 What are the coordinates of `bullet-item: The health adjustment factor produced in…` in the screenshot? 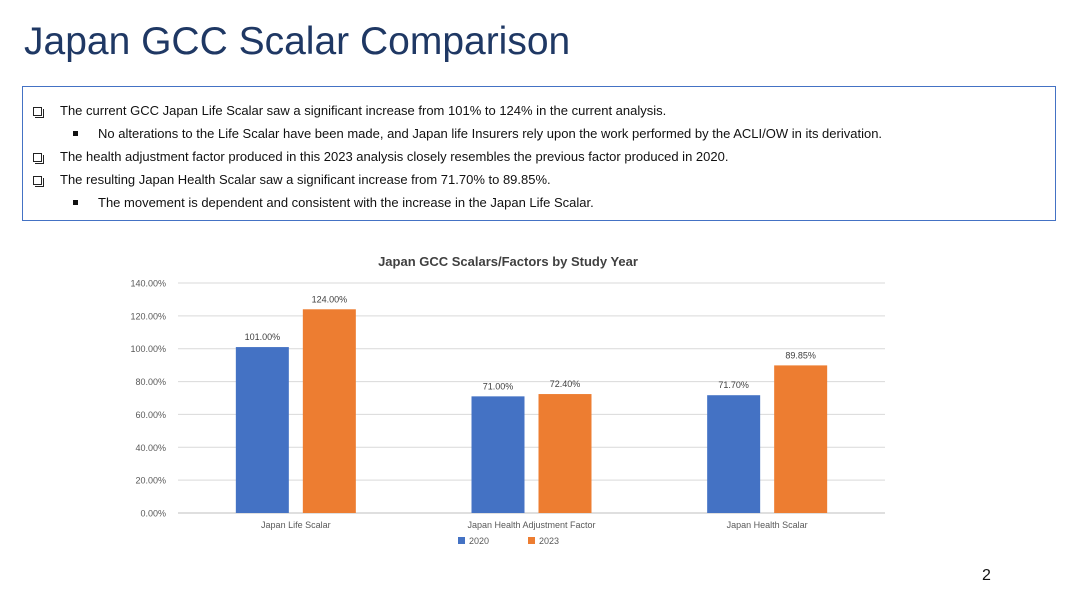 It's located at (380, 156).